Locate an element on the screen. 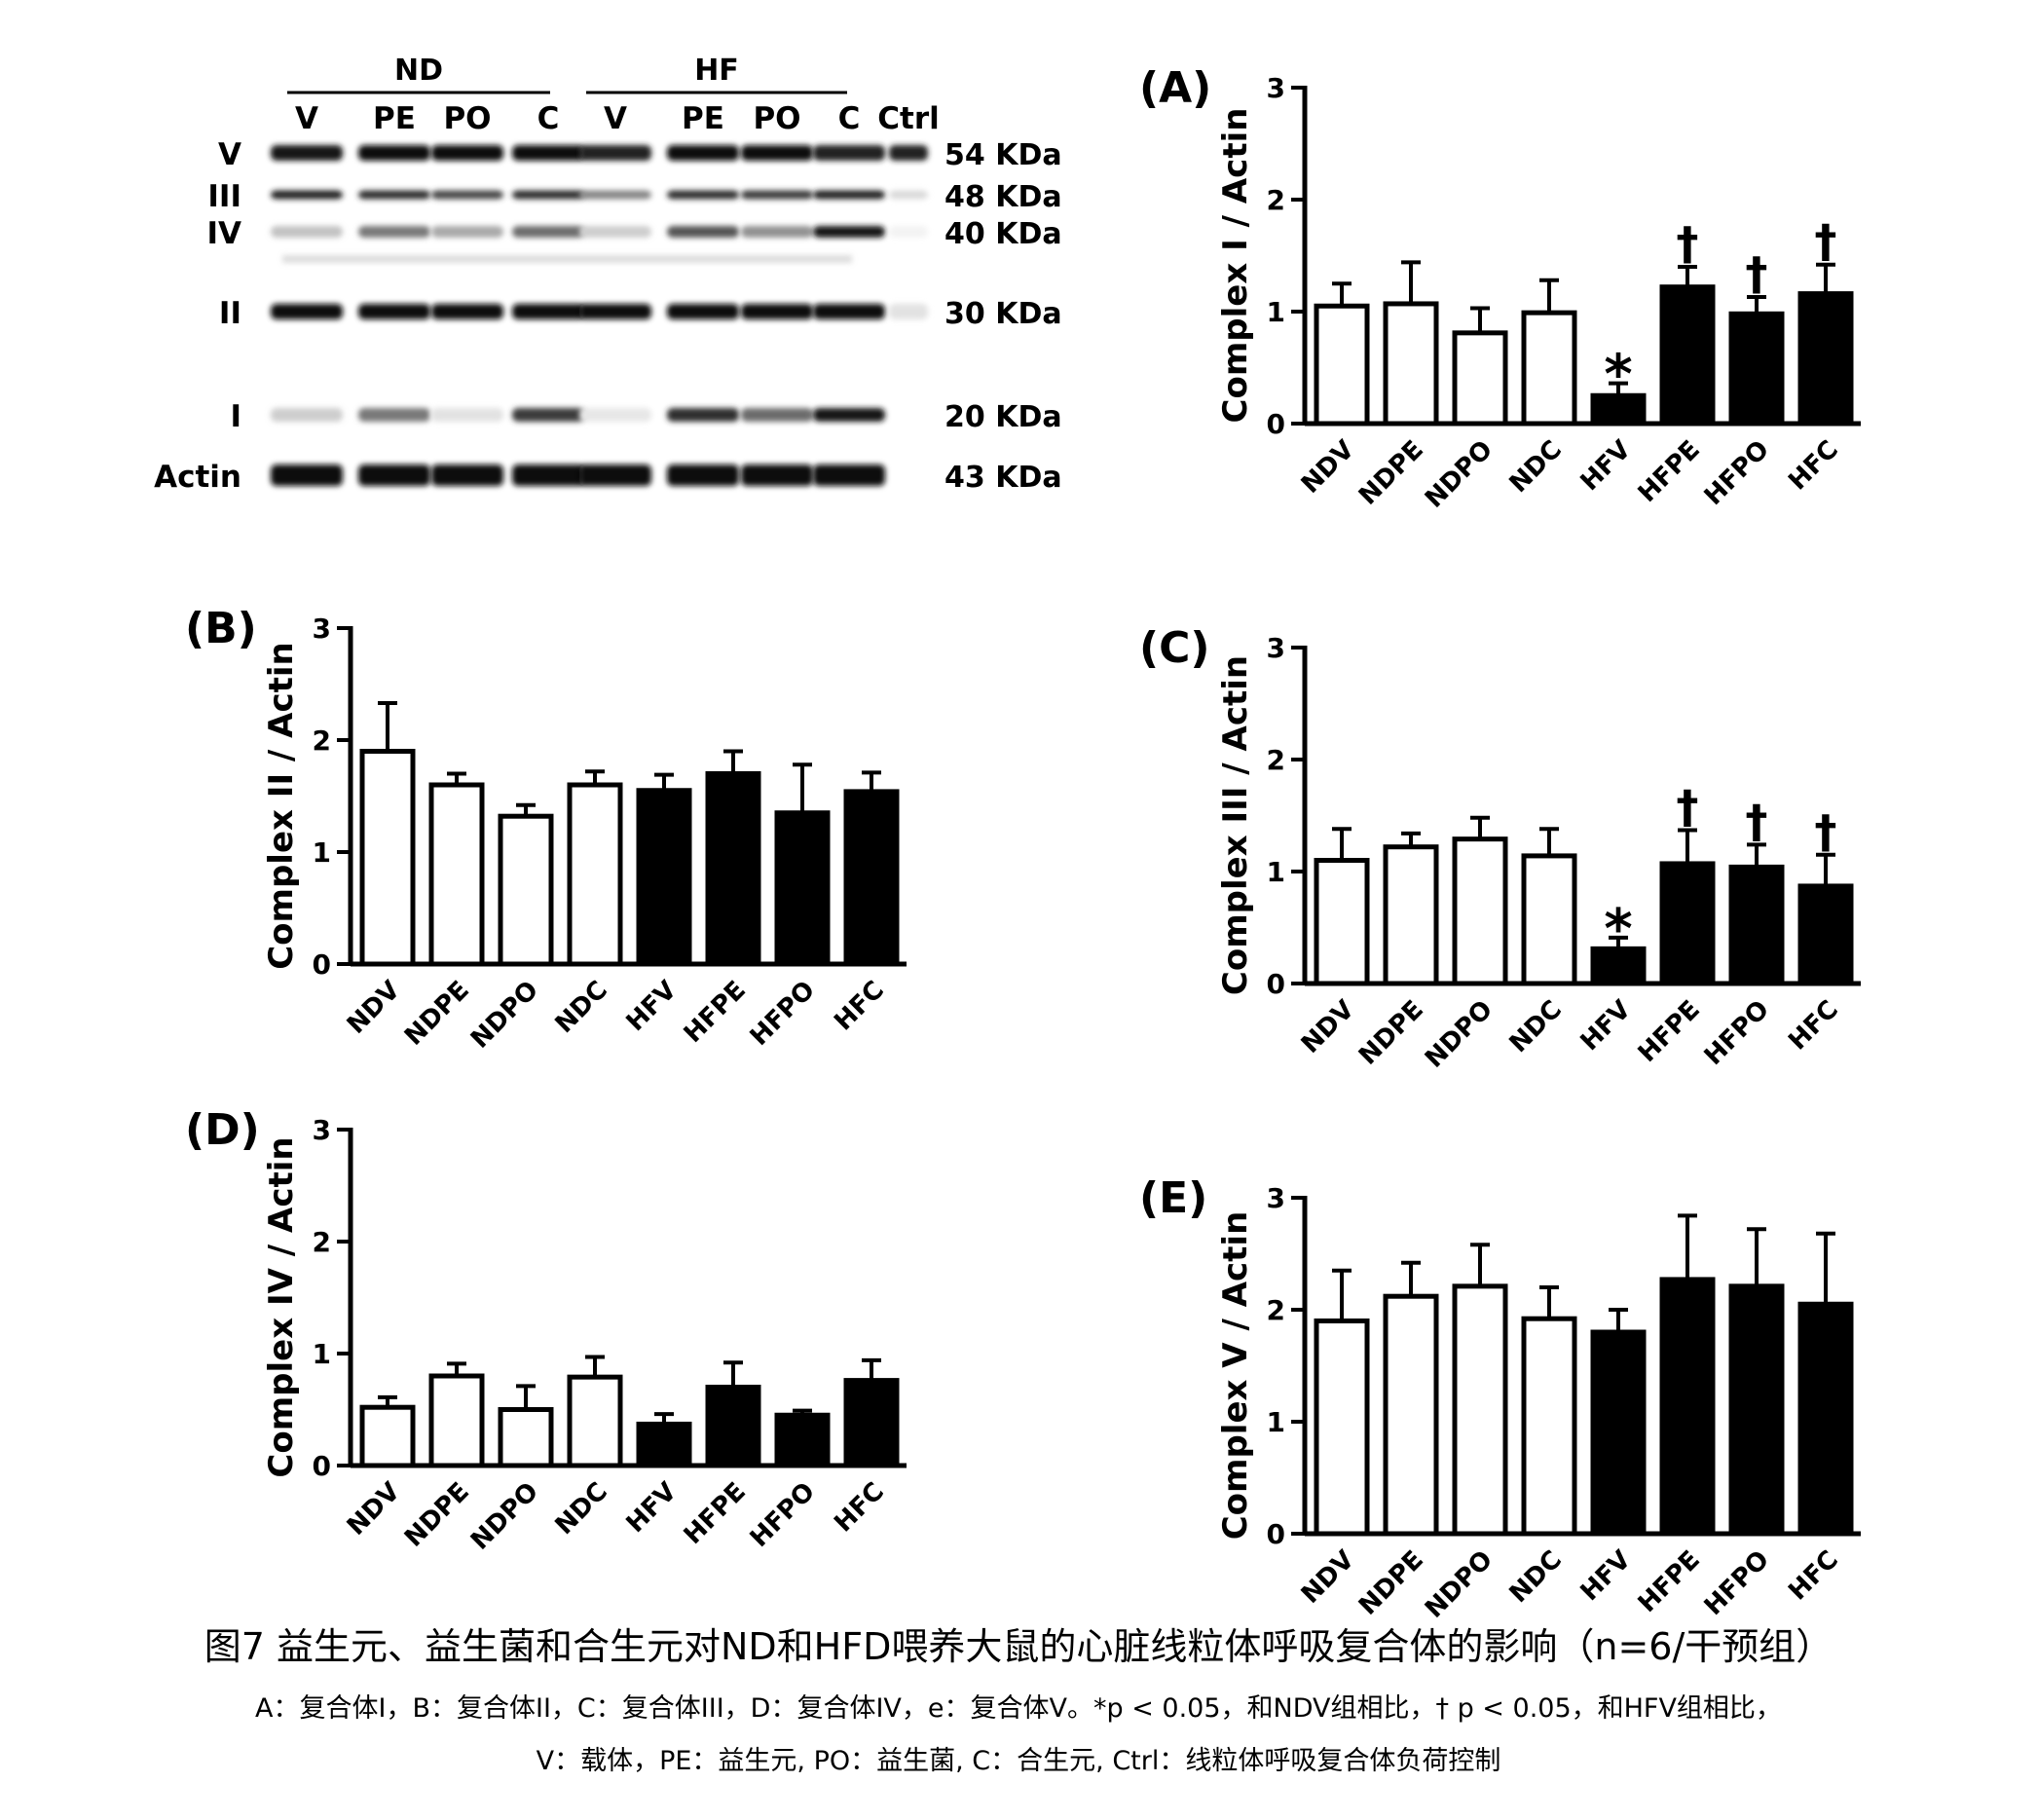 This screenshot has height=1820, width=2037. band-label: Actin is located at coordinates (197, 477).